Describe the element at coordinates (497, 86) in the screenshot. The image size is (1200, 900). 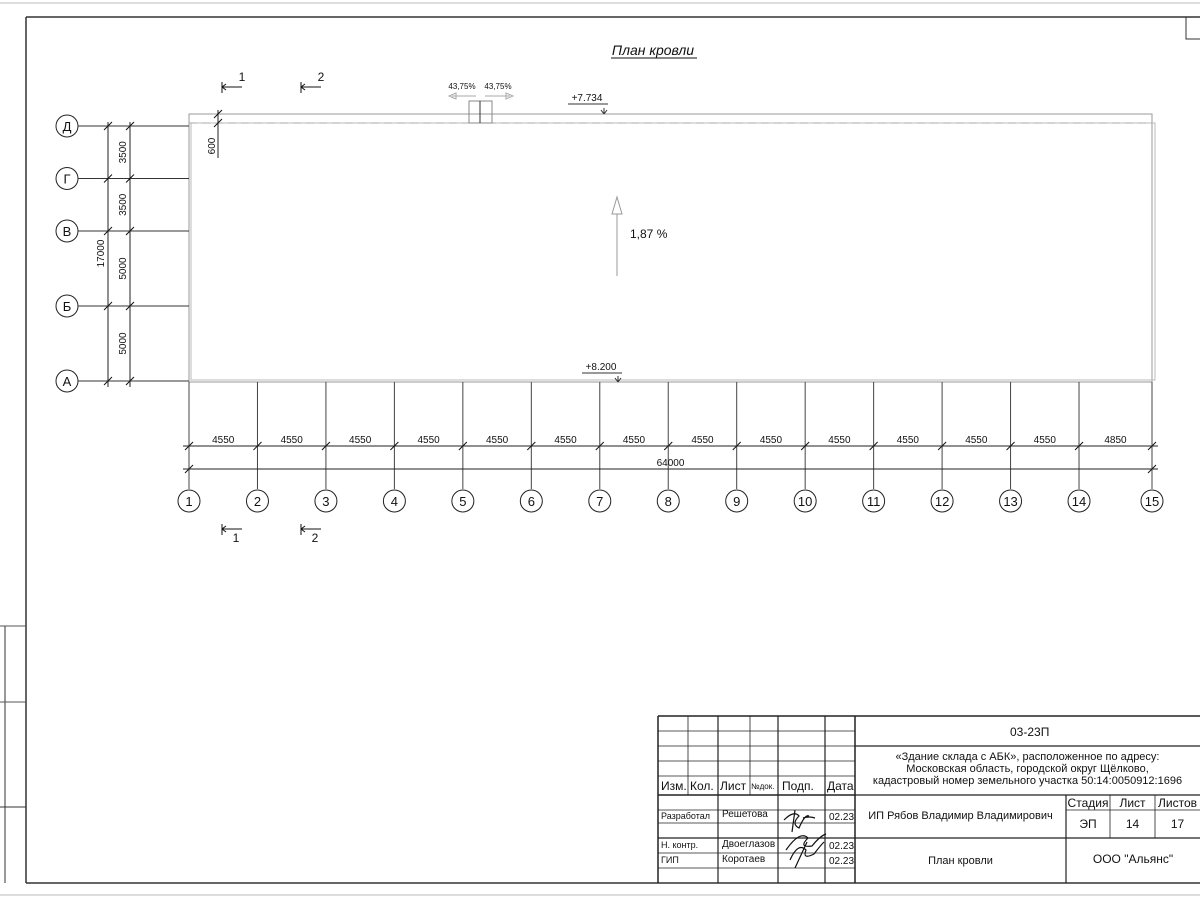
I see `vent-slope-right: 43,75%` at that location.